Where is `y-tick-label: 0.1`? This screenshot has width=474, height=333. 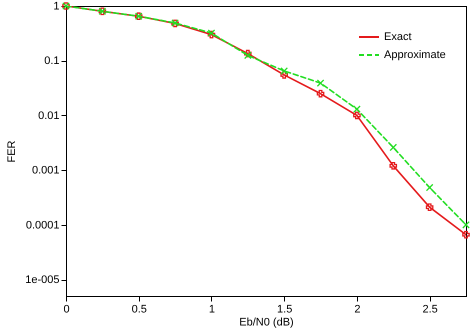
y-tick-label: 0.1 is located at coordinates (52, 61).